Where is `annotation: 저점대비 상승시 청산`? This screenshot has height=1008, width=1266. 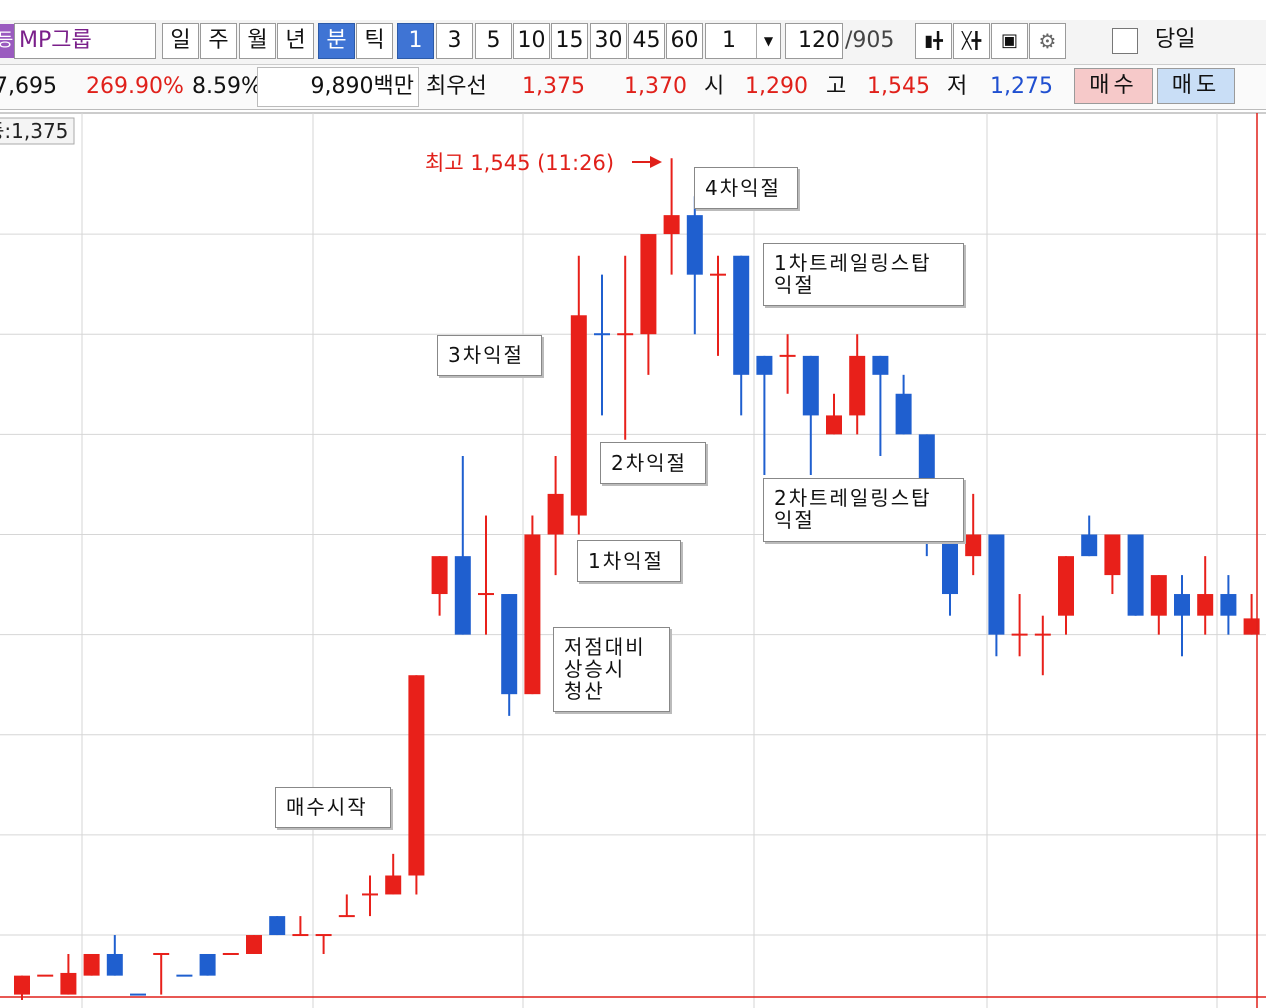
annotation: 저점대비 상승시 청산 is located at coordinates (611, 669).